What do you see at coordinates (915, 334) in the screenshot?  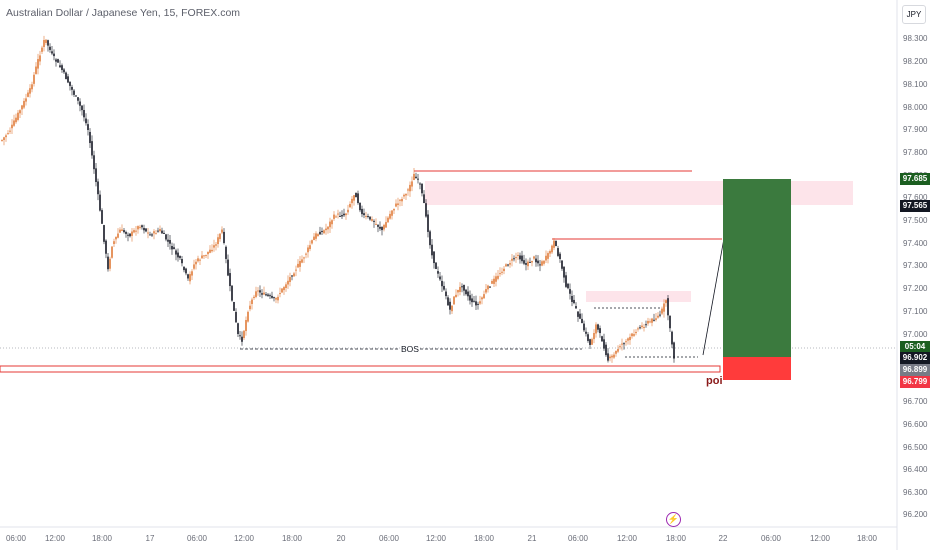 I see `y-axis-tick: 97.000` at bounding box center [915, 334].